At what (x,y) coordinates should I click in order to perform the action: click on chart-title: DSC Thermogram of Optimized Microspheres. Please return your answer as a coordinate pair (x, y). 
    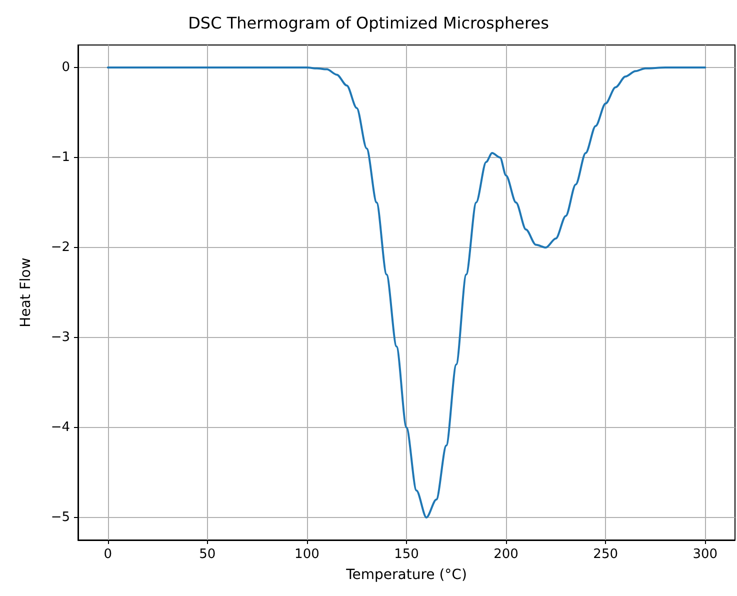
    Looking at the image, I should click on (368, 23).